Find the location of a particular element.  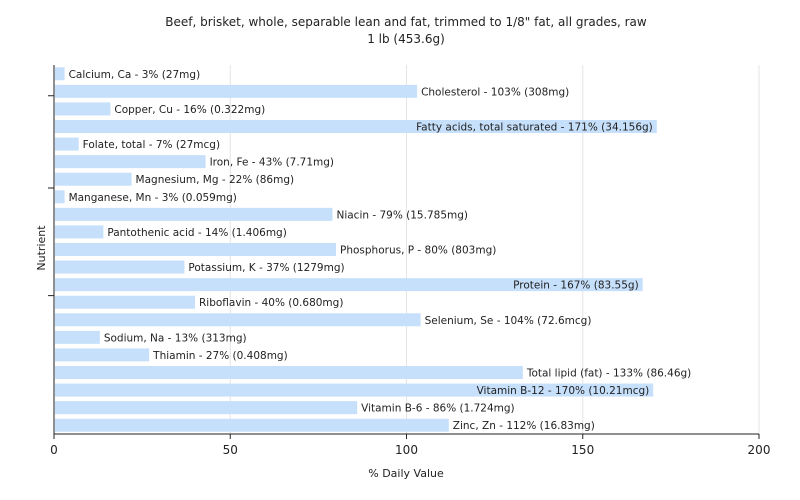

bar-label-13: Riboflavin - 40% (0.680mg) is located at coordinates (271, 303).